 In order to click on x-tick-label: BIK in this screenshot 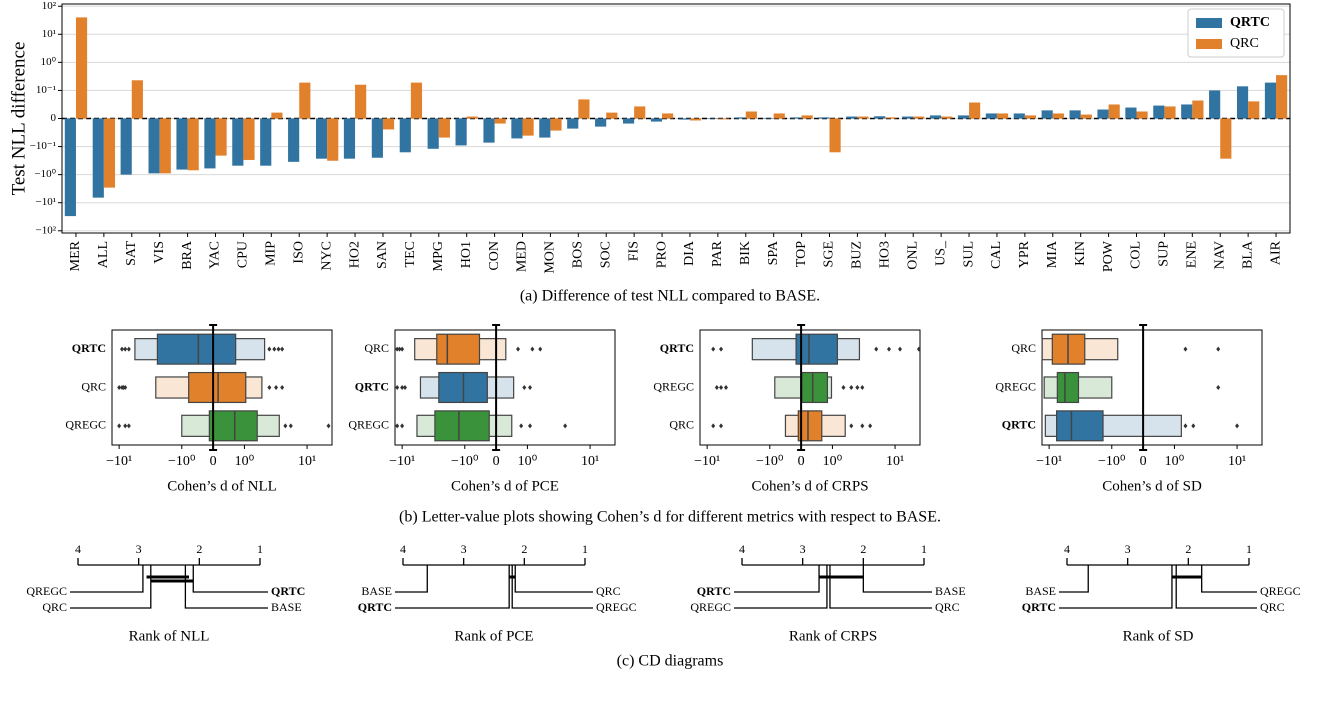, I will do `click(745, 253)`.